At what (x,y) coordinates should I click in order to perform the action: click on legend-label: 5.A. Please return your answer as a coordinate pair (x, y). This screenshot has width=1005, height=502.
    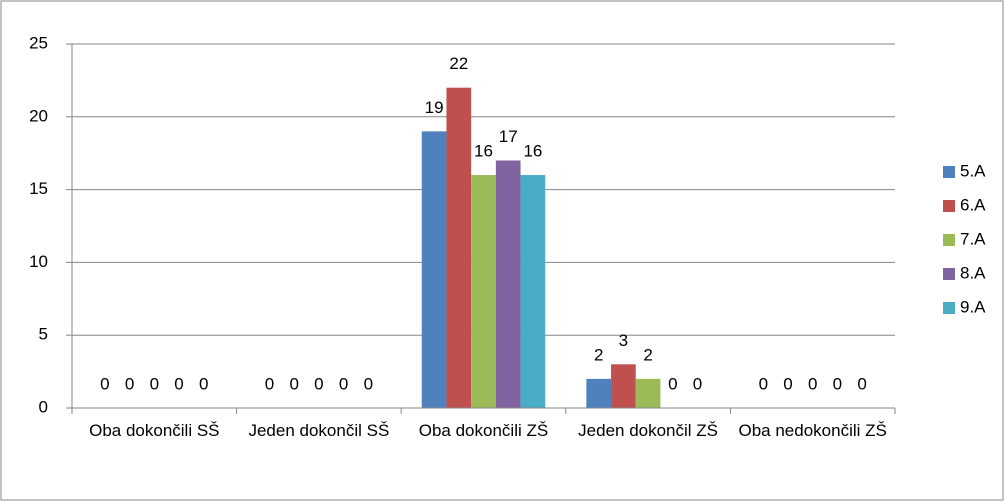
    Looking at the image, I should click on (973, 170).